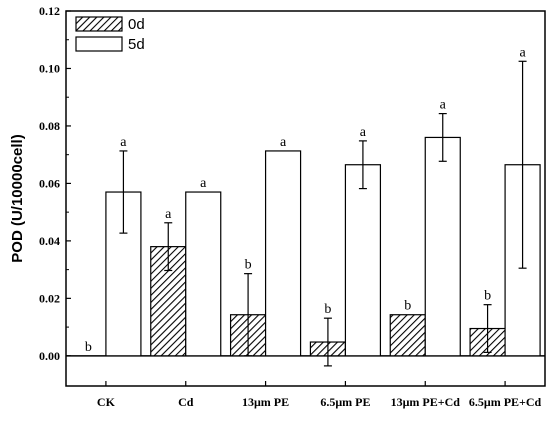 The width and height of the screenshot is (550, 434). What do you see at coordinates (505, 402) in the screenshot?
I see `x-category-label: 6.5μm PE+Cd` at bounding box center [505, 402].